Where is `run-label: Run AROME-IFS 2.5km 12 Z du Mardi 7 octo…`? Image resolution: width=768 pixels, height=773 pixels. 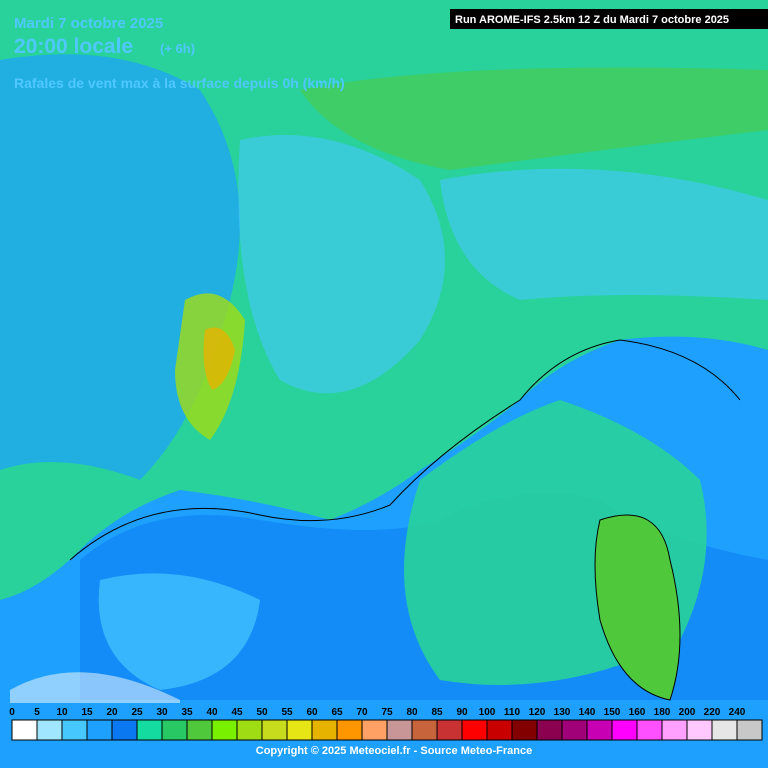
run-label: Run AROME-IFS 2.5km 12 Z du Mardi 7 octo… is located at coordinates (592, 20).